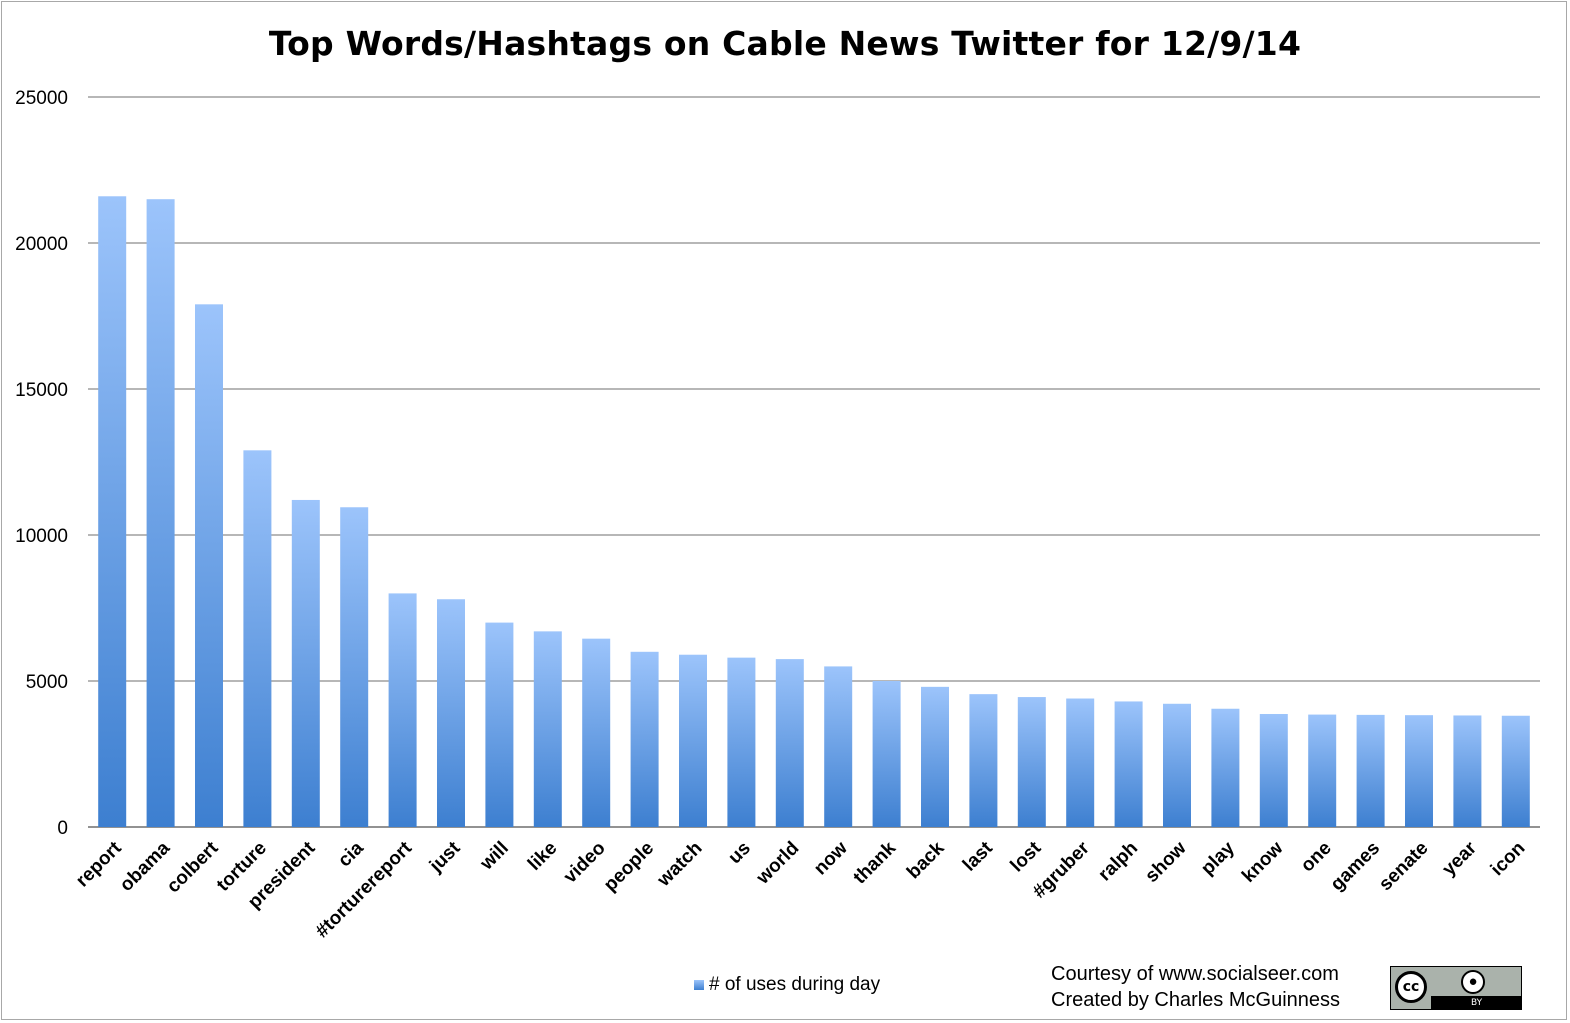 This screenshot has height=1023, width=1570. Describe the element at coordinates (1262, 862) in the screenshot. I see `x-tick-label: know` at that location.